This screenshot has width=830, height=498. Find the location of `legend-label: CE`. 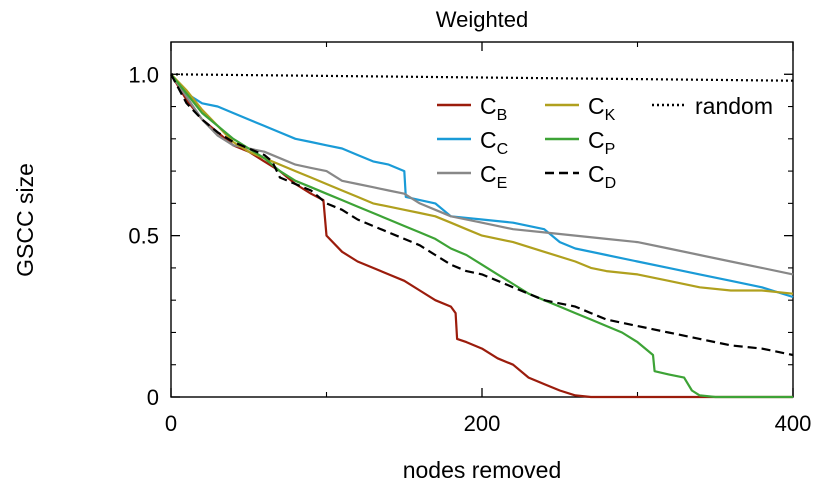

legend-label: CE is located at coordinates (493, 176).